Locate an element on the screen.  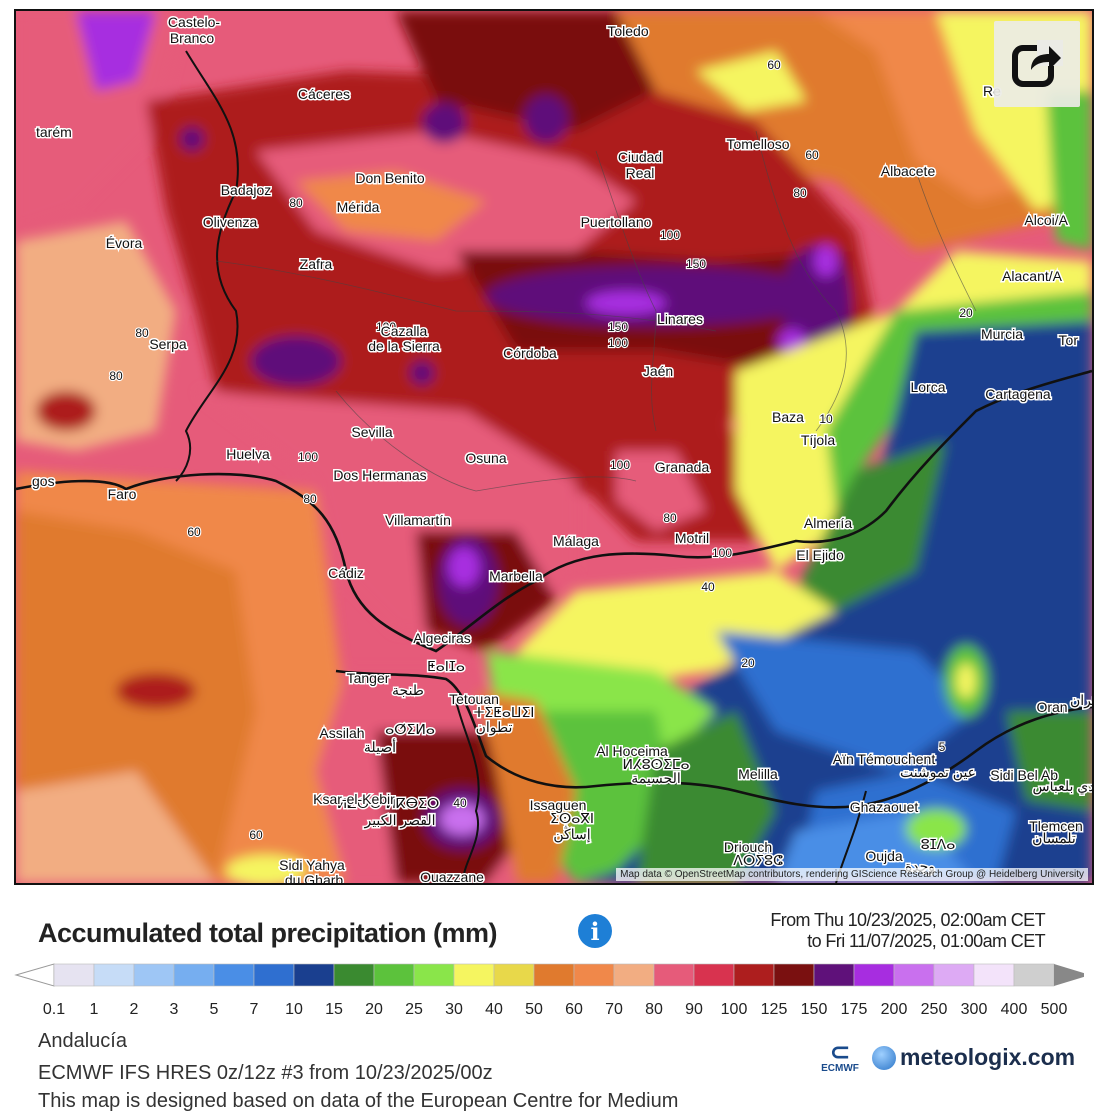
city-label: Puertollano is located at coordinates (616, 222).